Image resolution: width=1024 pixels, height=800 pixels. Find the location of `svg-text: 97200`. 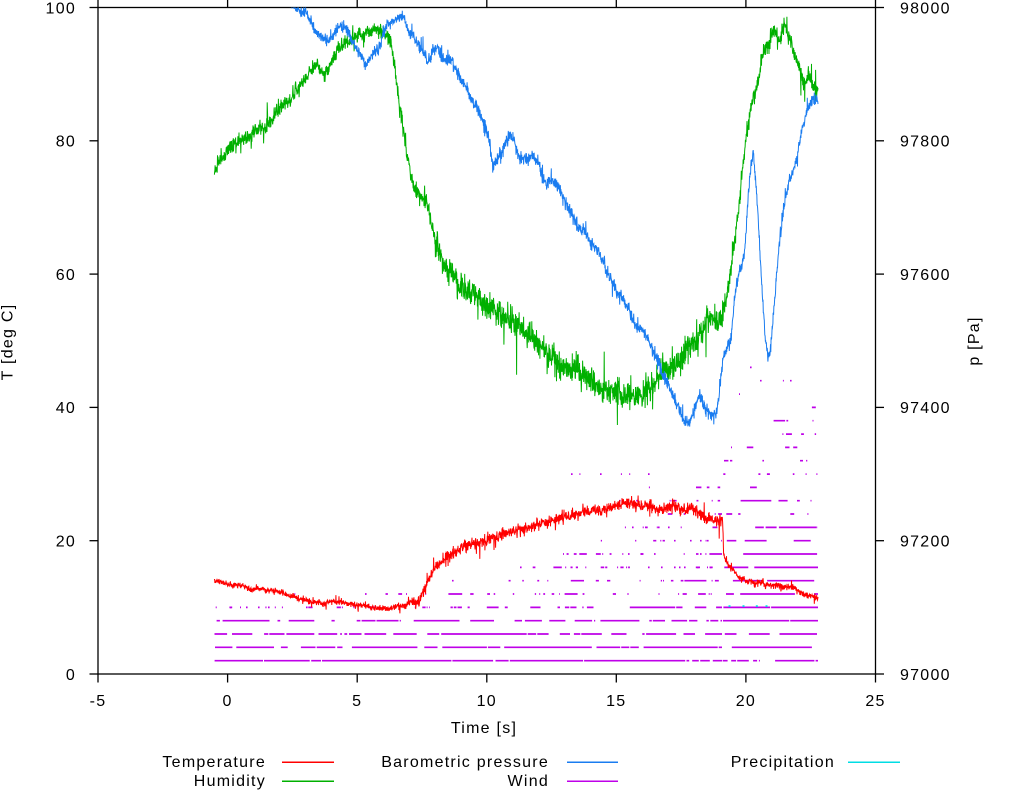

svg-text: 97200 is located at coordinates (925, 542).